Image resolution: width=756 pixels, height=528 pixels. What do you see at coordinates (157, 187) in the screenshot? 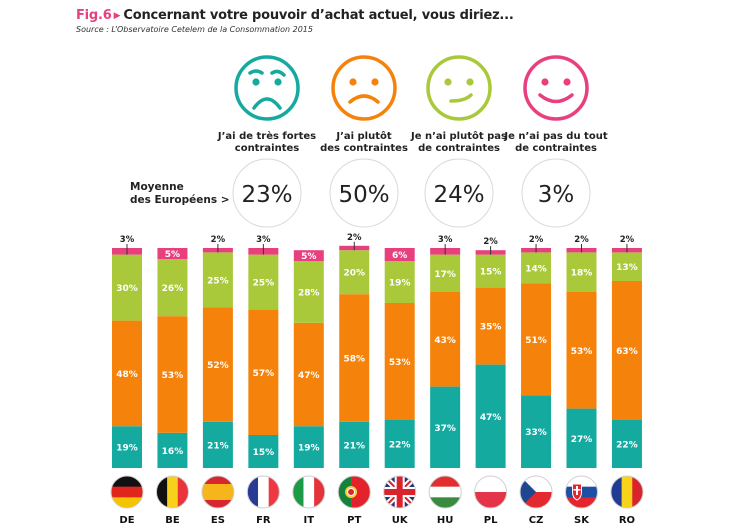
I see `average-label-line1: Moyenne` at bounding box center [157, 187].